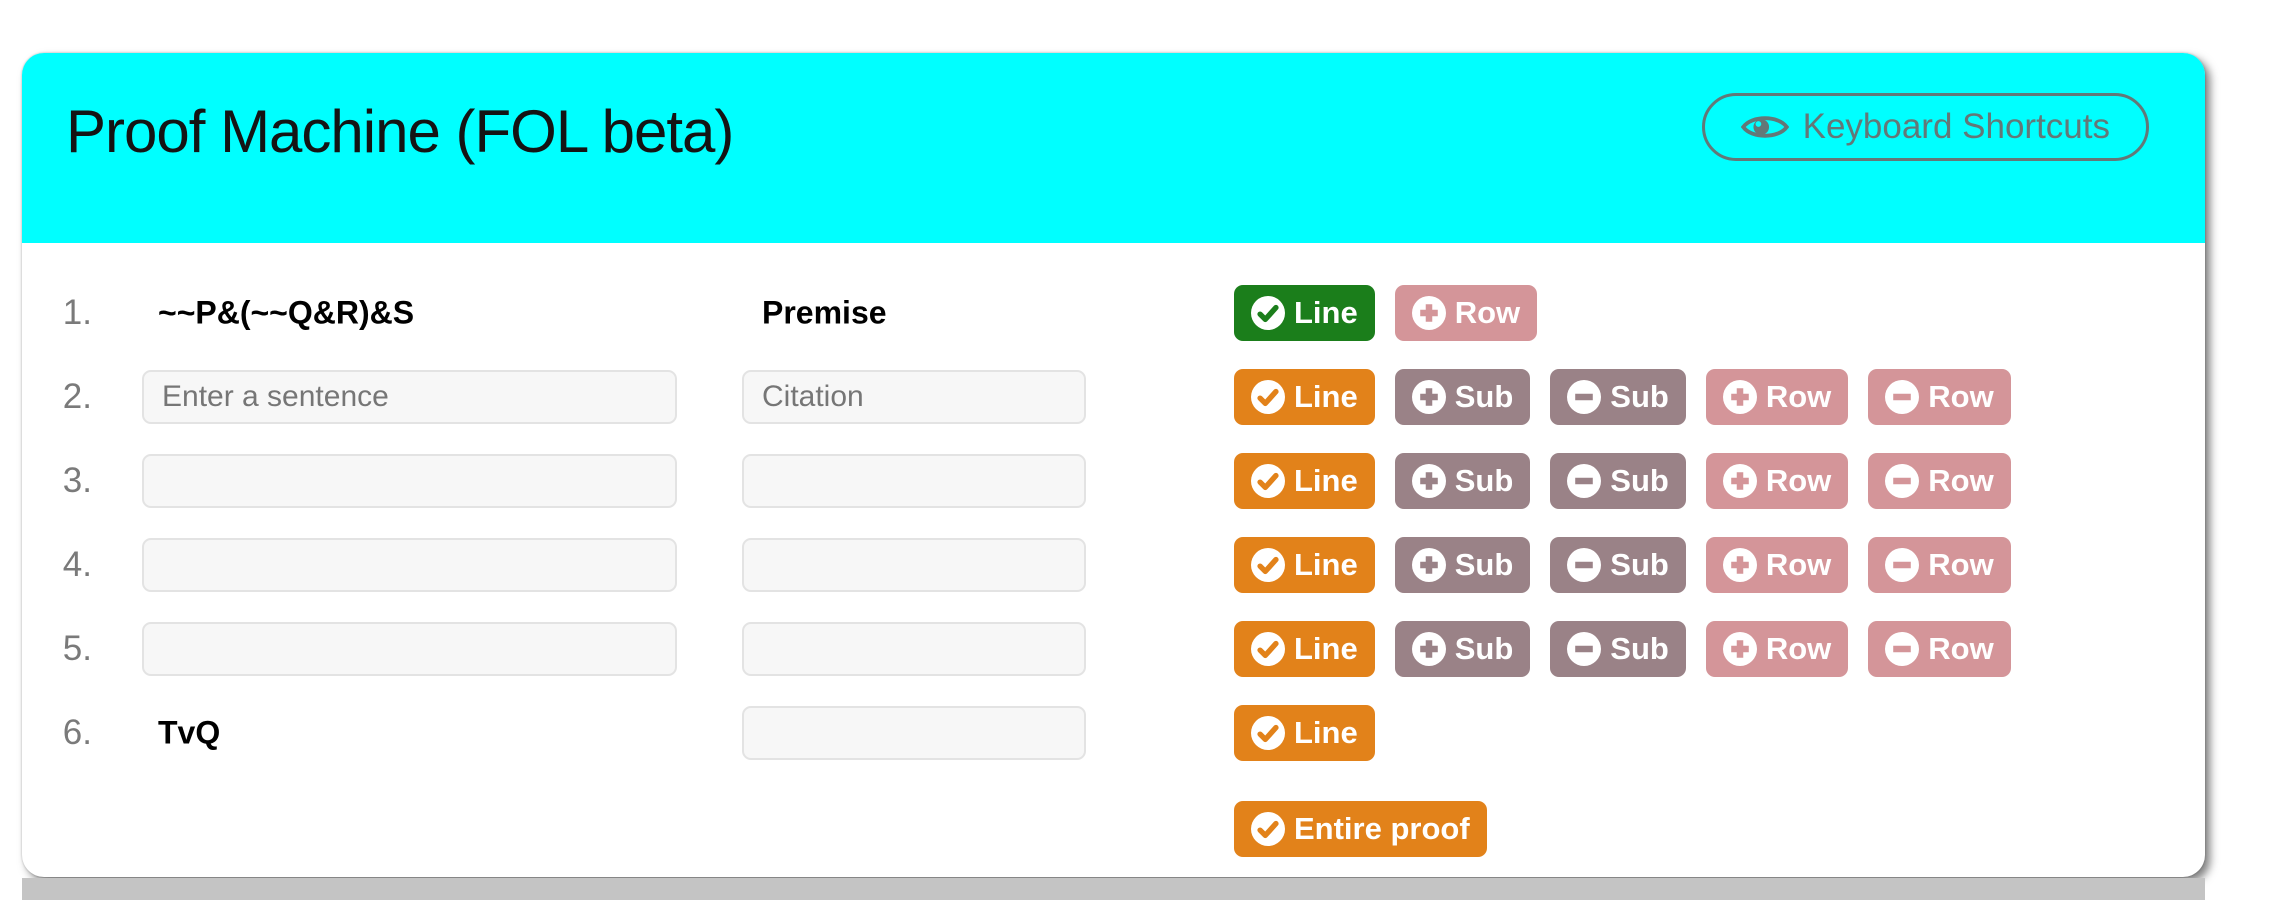 This screenshot has width=2292, height=900. I want to click on eye-icon, so click(1764, 127).